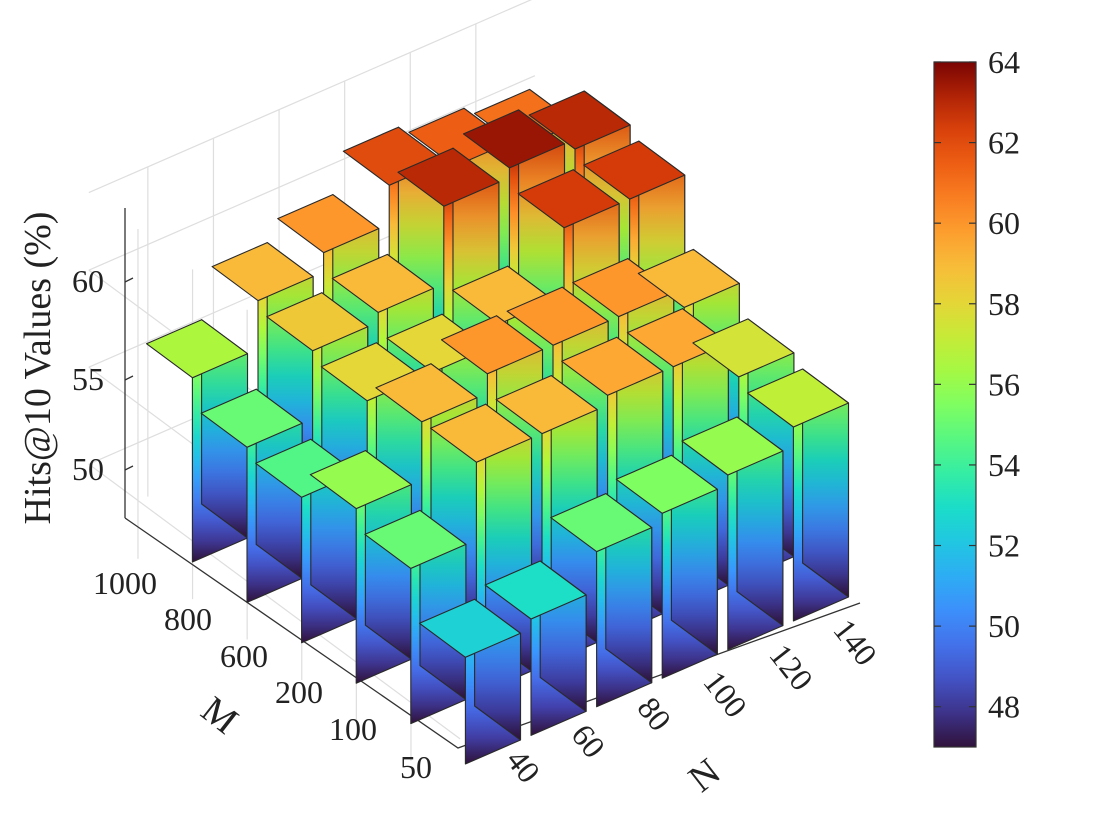 The image size is (1120, 840). Describe the element at coordinates (1004, 62) in the screenshot. I see `colorbar-tick-label: 64` at that location.